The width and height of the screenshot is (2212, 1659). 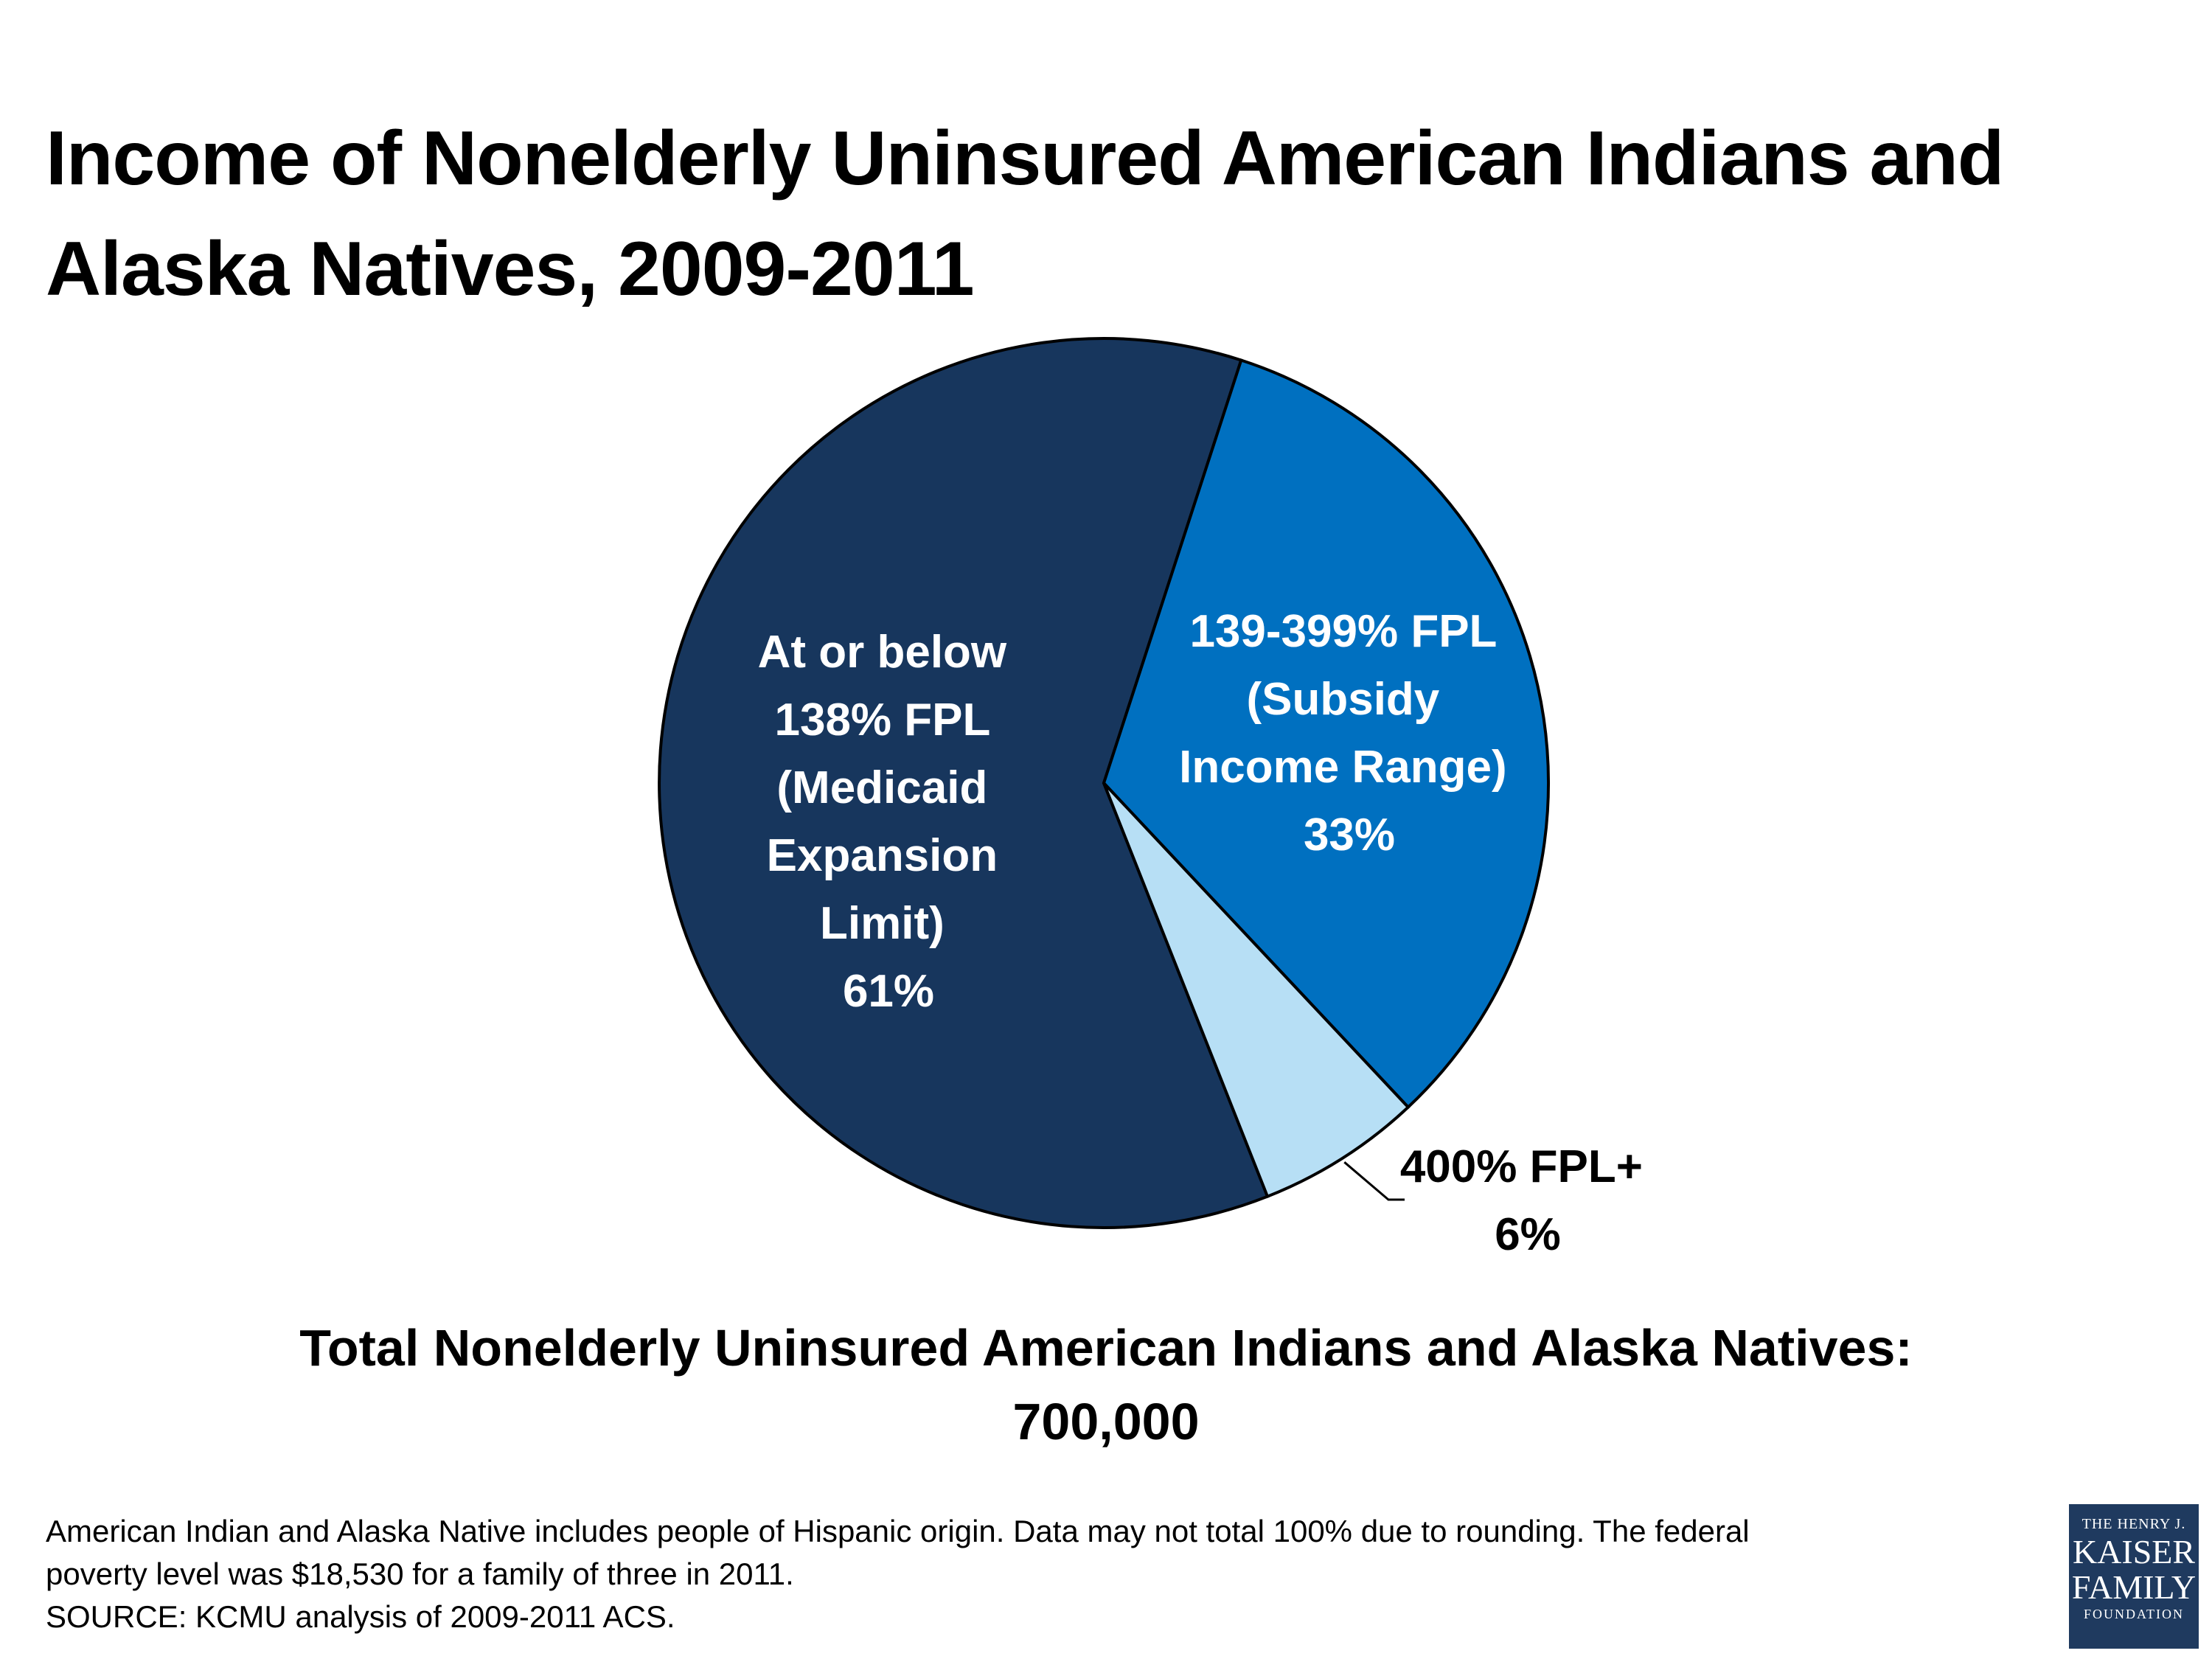 I want to click on slice-label-line: Expansion, so click(x=882, y=855).